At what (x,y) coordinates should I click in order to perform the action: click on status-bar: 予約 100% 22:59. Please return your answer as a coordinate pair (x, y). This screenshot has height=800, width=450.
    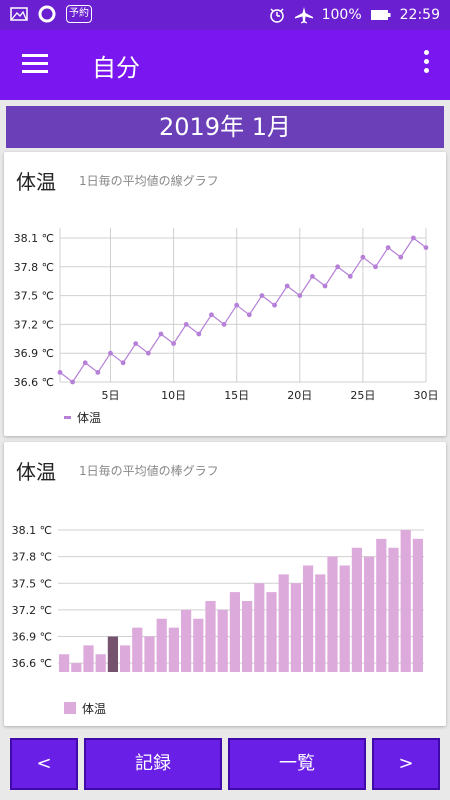
    Looking at the image, I should click on (225, 15).